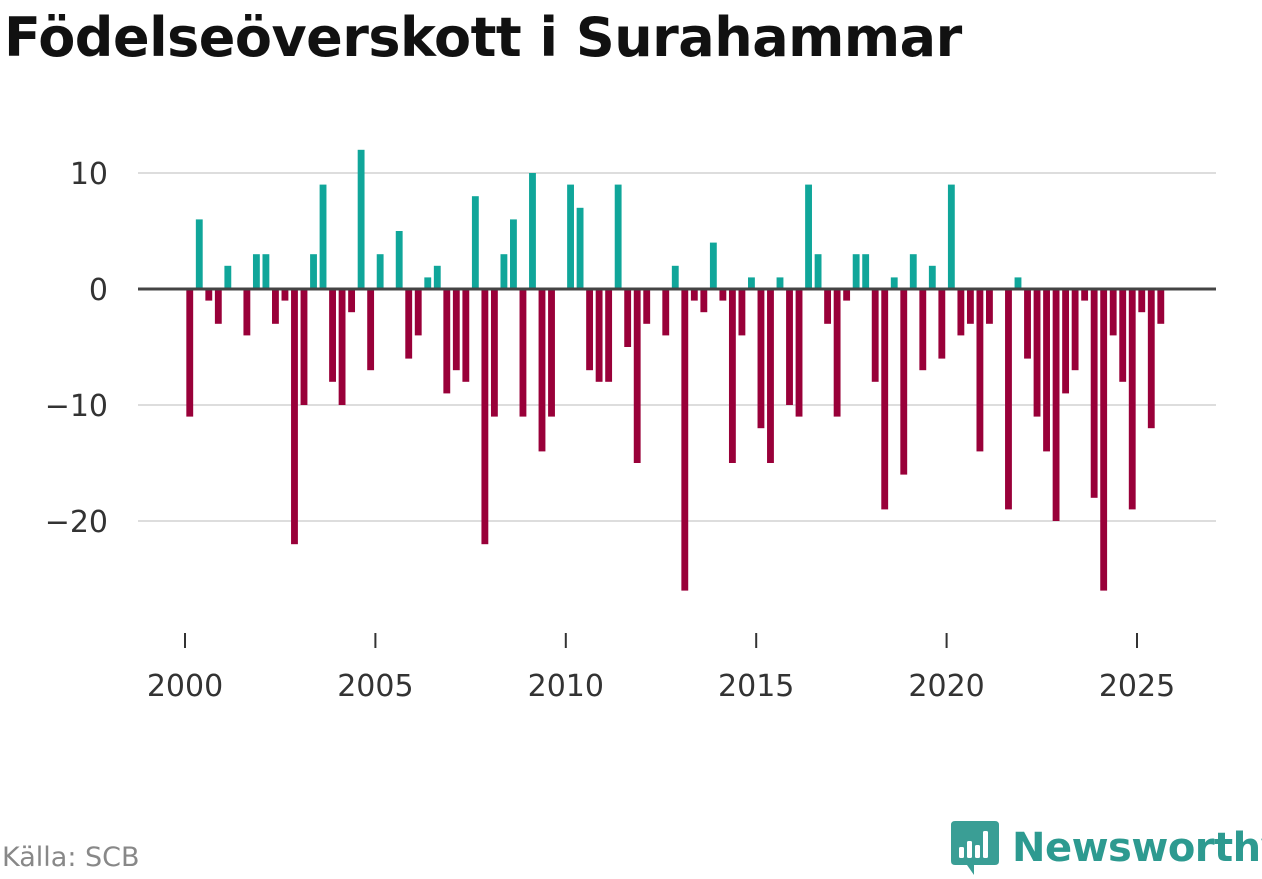 The width and height of the screenshot is (1262, 879). Describe the element at coordinates (98, 290) in the screenshot. I see `y-tick-label: 0` at that location.